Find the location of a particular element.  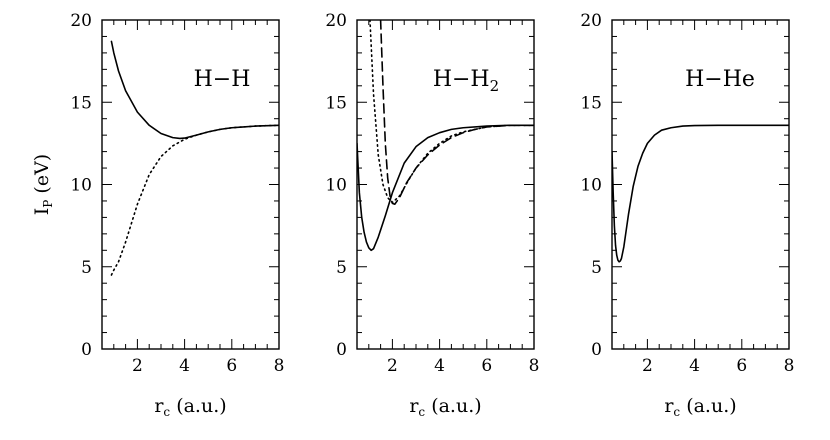

y-axis-label-main: I is located at coordinates (42, 212).